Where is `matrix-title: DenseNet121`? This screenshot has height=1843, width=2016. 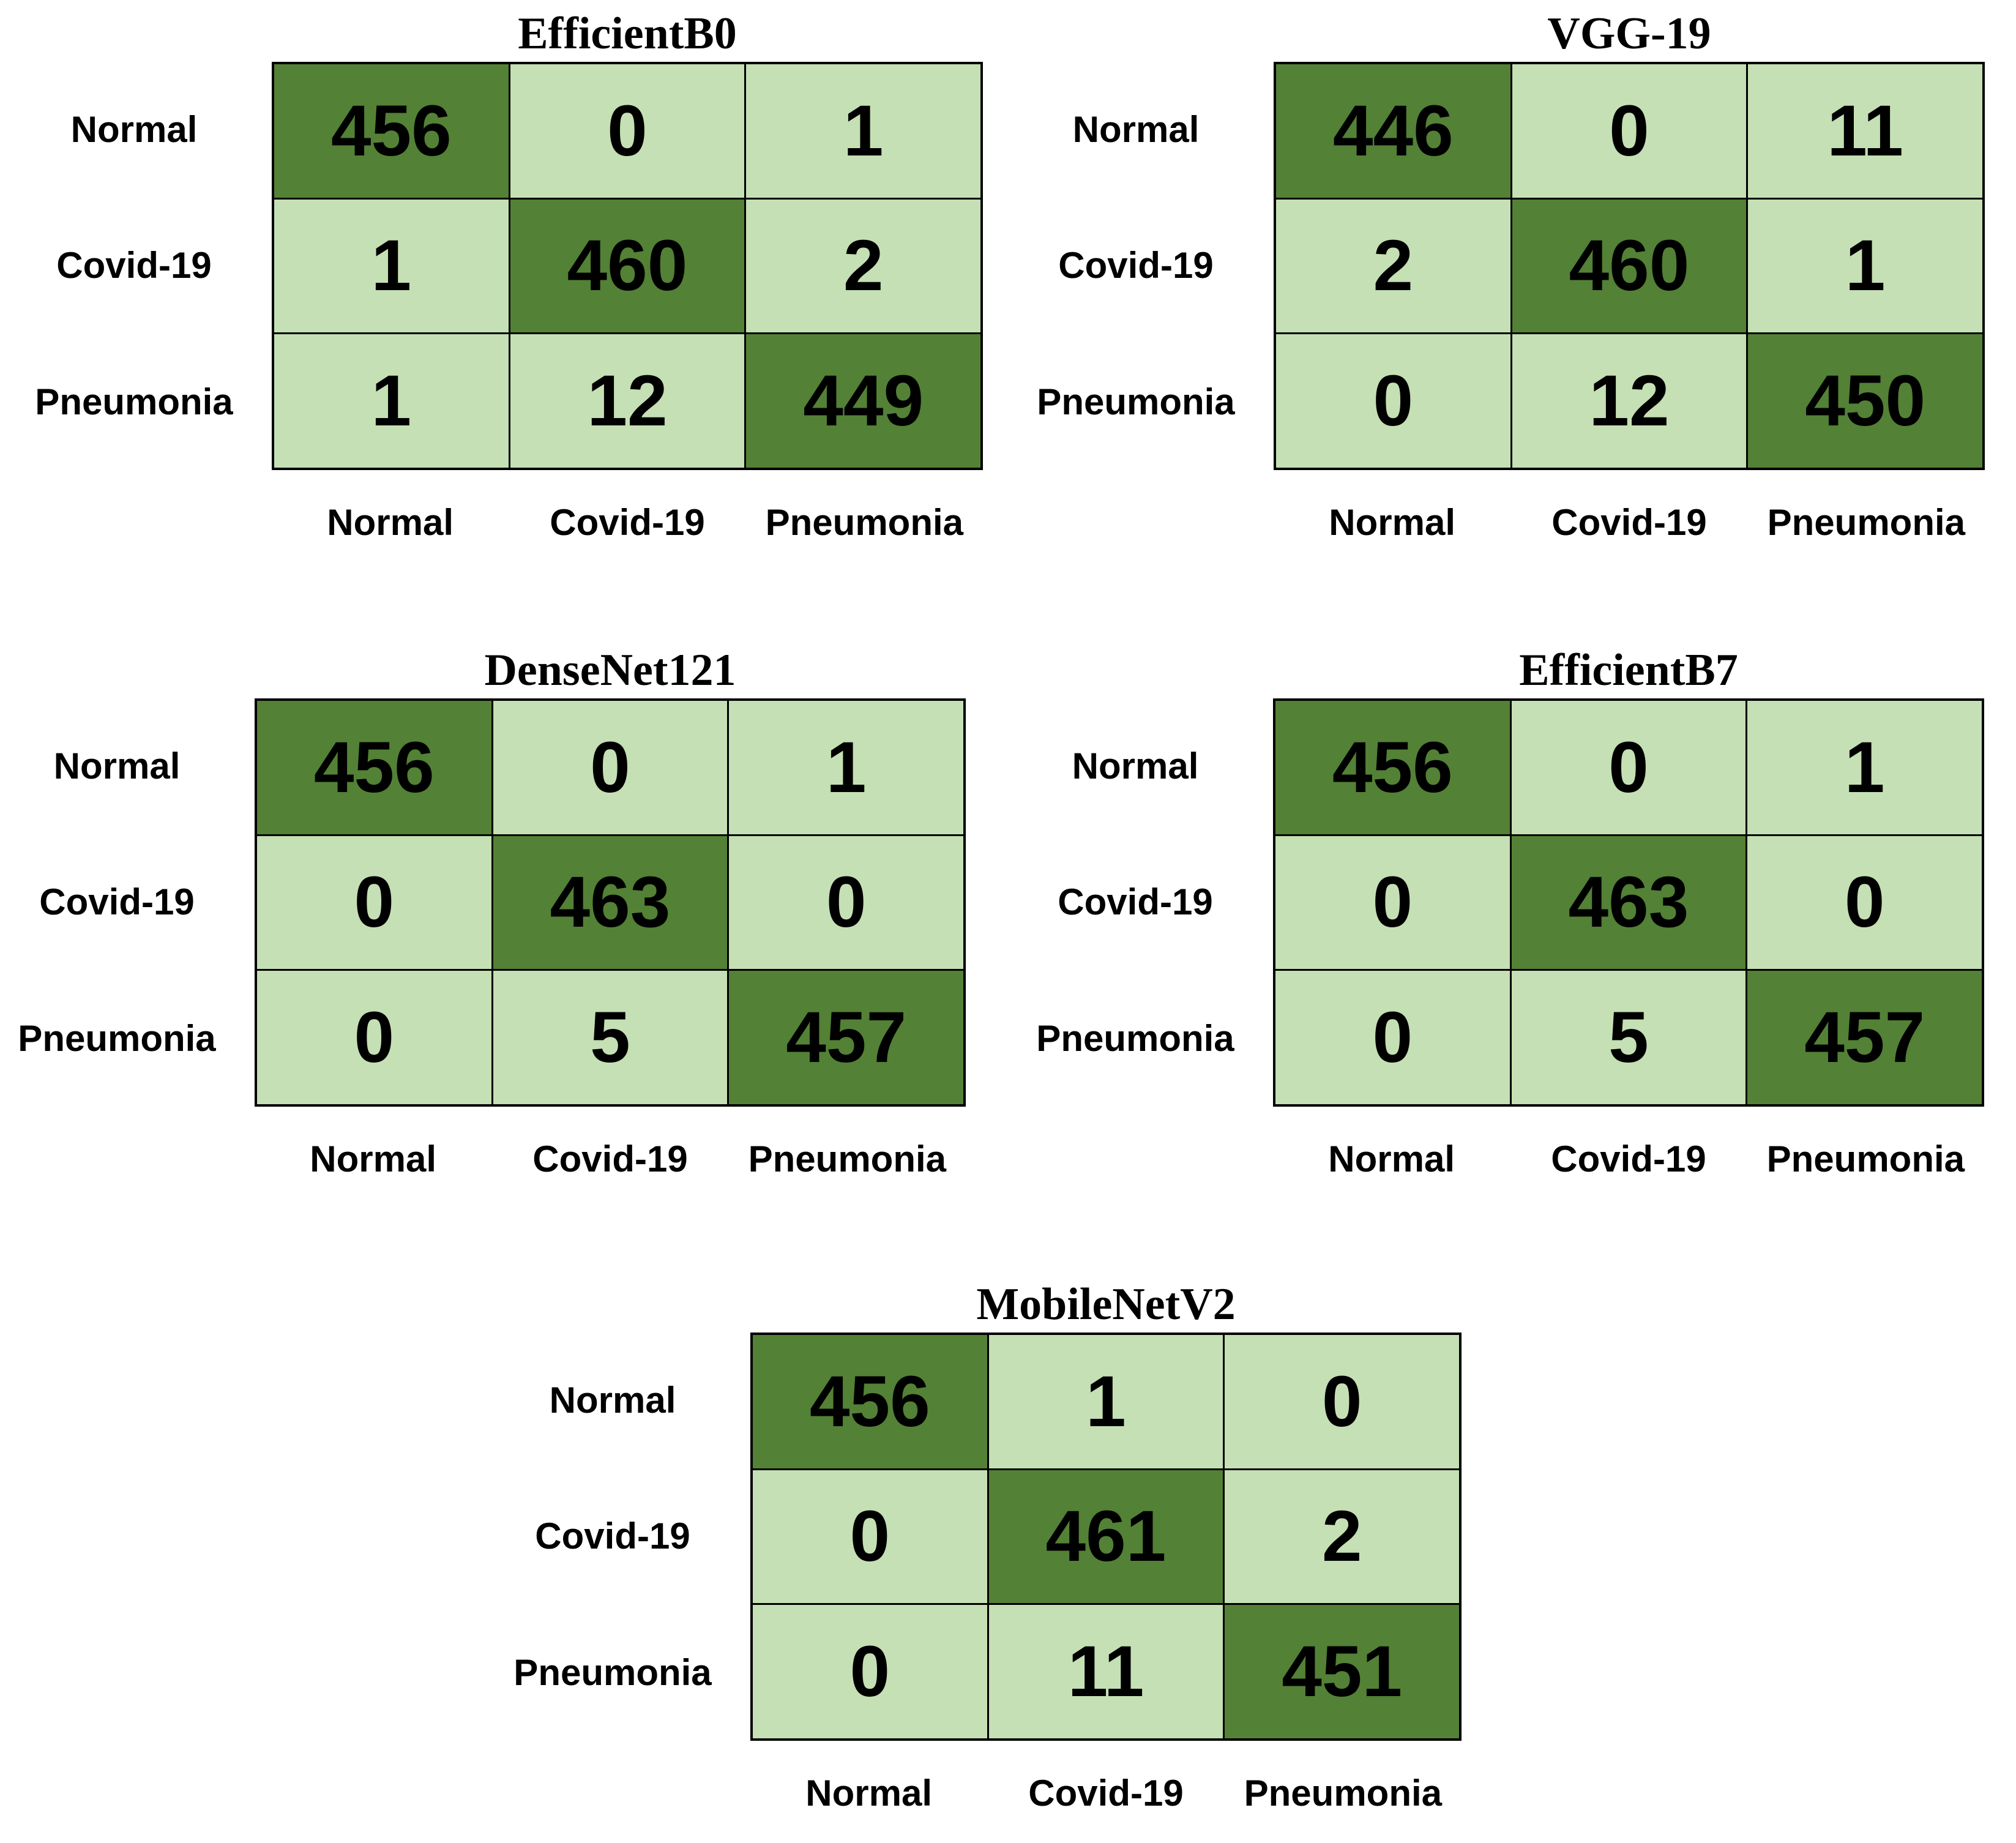
matrix-title: DenseNet121 is located at coordinates (610, 670).